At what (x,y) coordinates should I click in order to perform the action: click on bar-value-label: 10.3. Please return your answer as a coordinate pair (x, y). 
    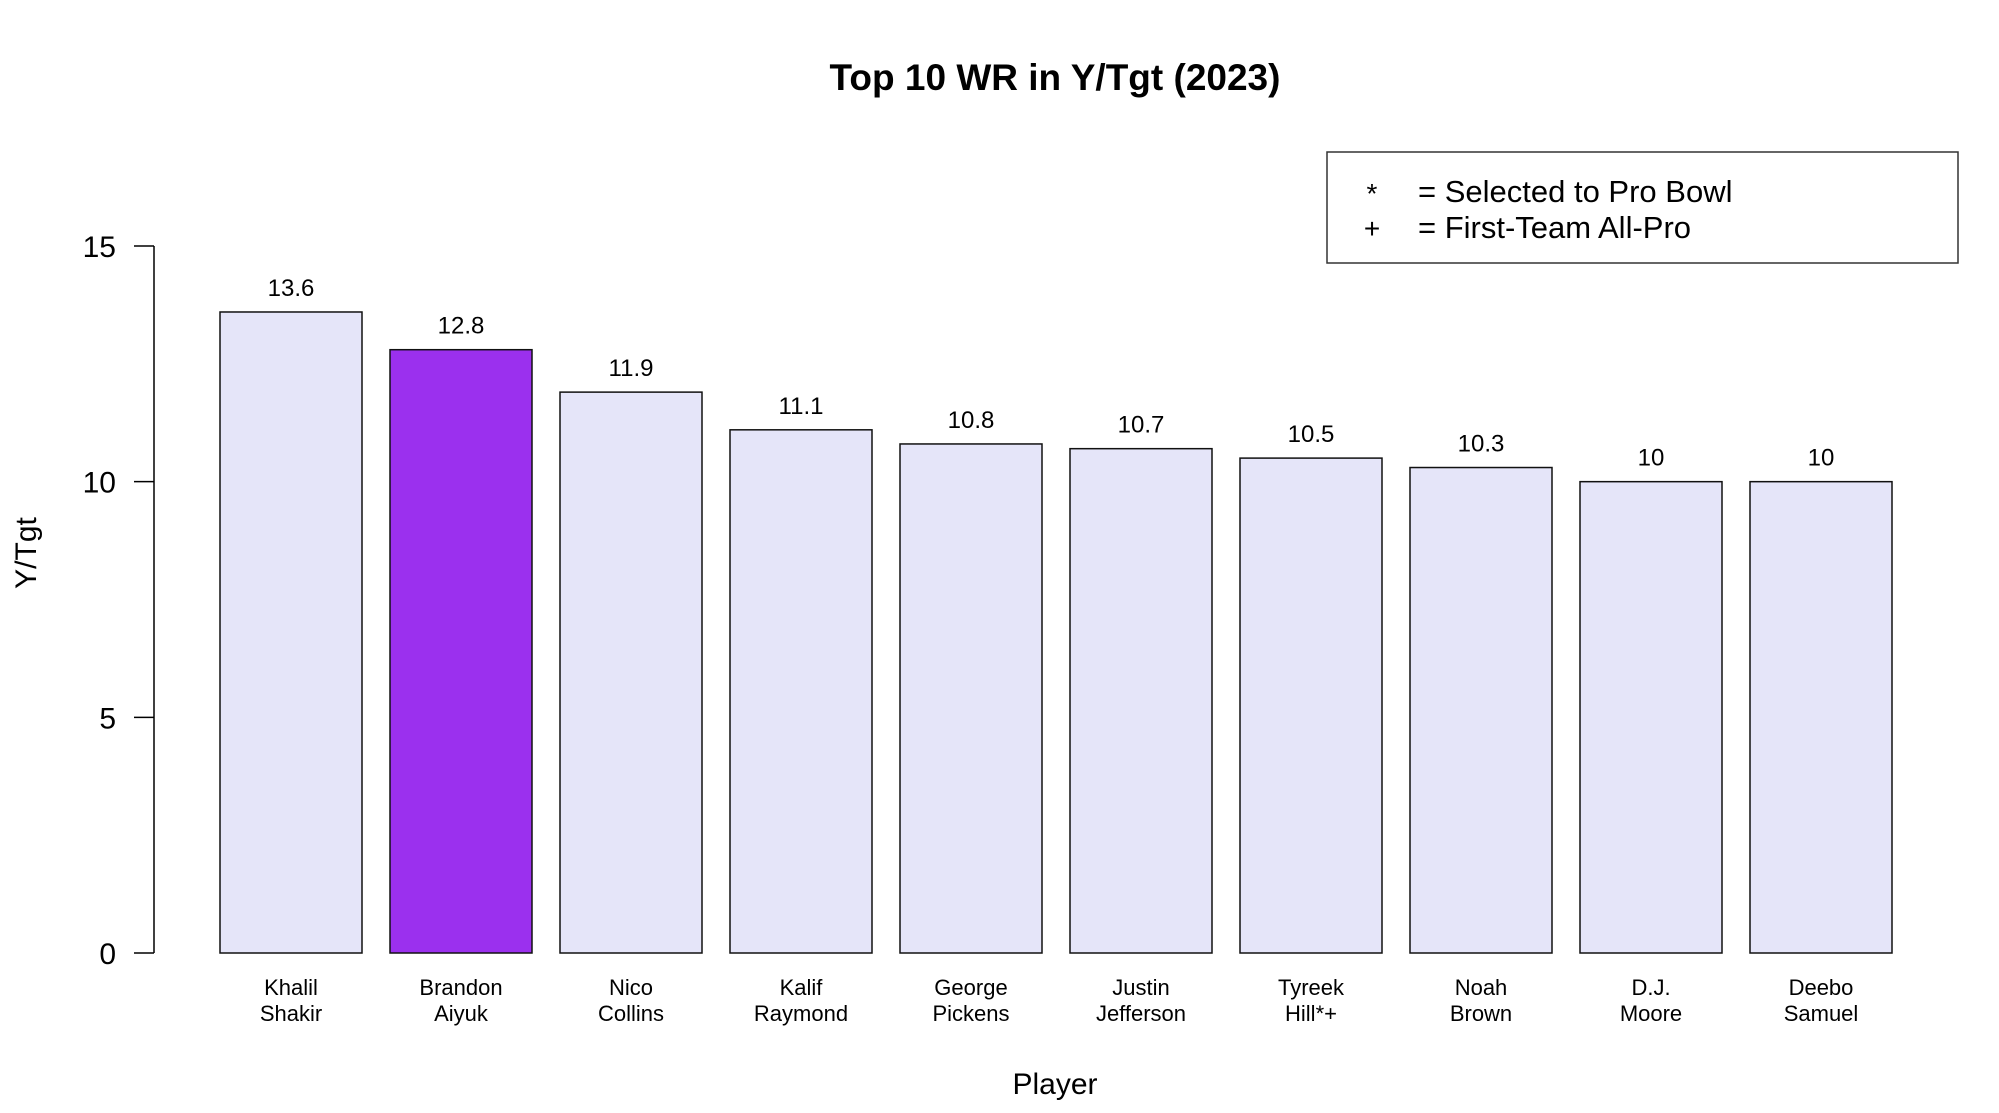
    Looking at the image, I should click on (1481, 444).